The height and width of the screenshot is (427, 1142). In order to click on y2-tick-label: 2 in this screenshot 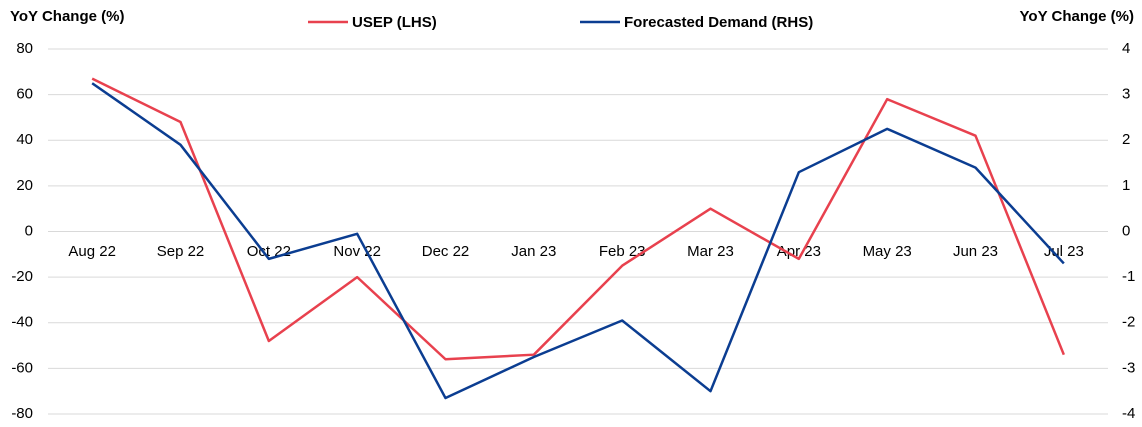, I will do `click(1126, 139)`.